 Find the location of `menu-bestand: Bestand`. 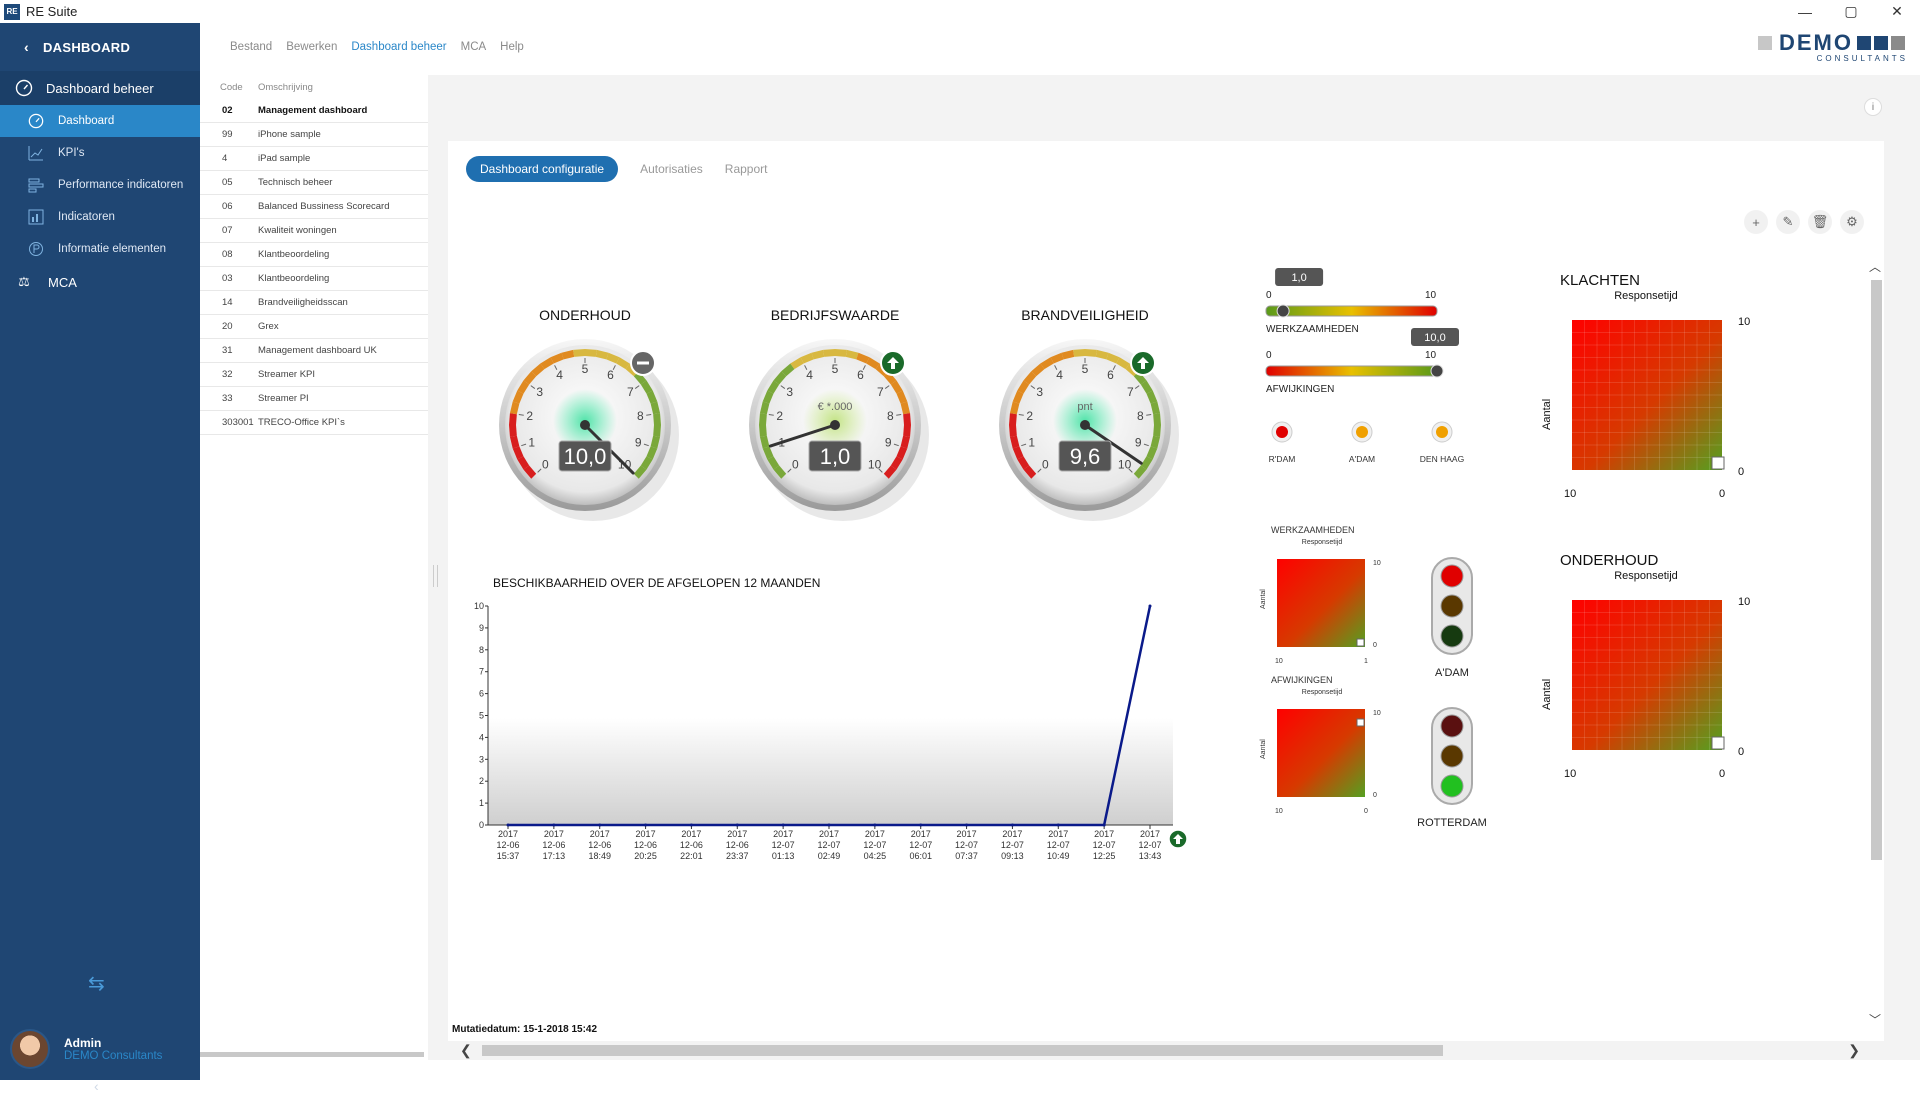

menu-bestand: Bestand is located at coordinates (251, 47).